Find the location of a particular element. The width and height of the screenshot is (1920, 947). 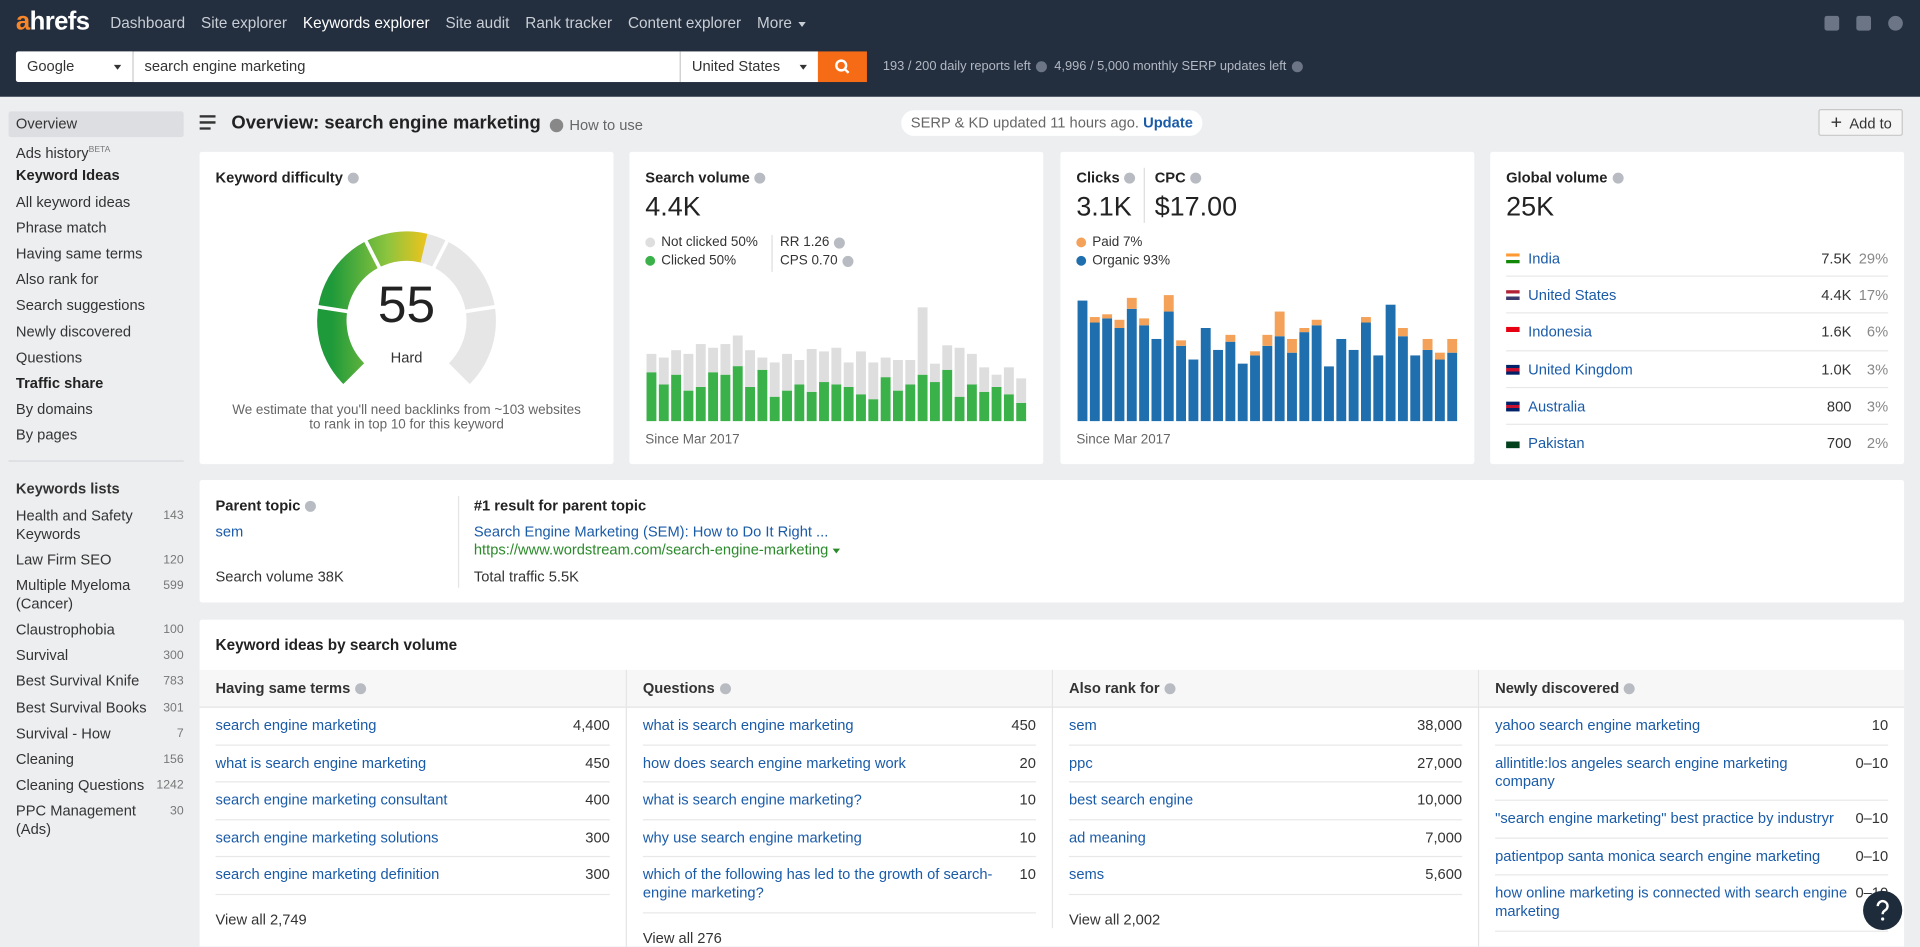

inbox-icon is located at coordinates (1864, 23).